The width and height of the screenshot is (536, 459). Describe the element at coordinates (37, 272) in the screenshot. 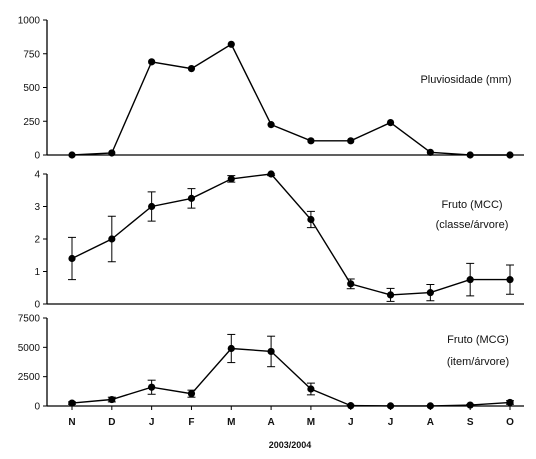

I see `y-tick-label-2: 1` at that location.